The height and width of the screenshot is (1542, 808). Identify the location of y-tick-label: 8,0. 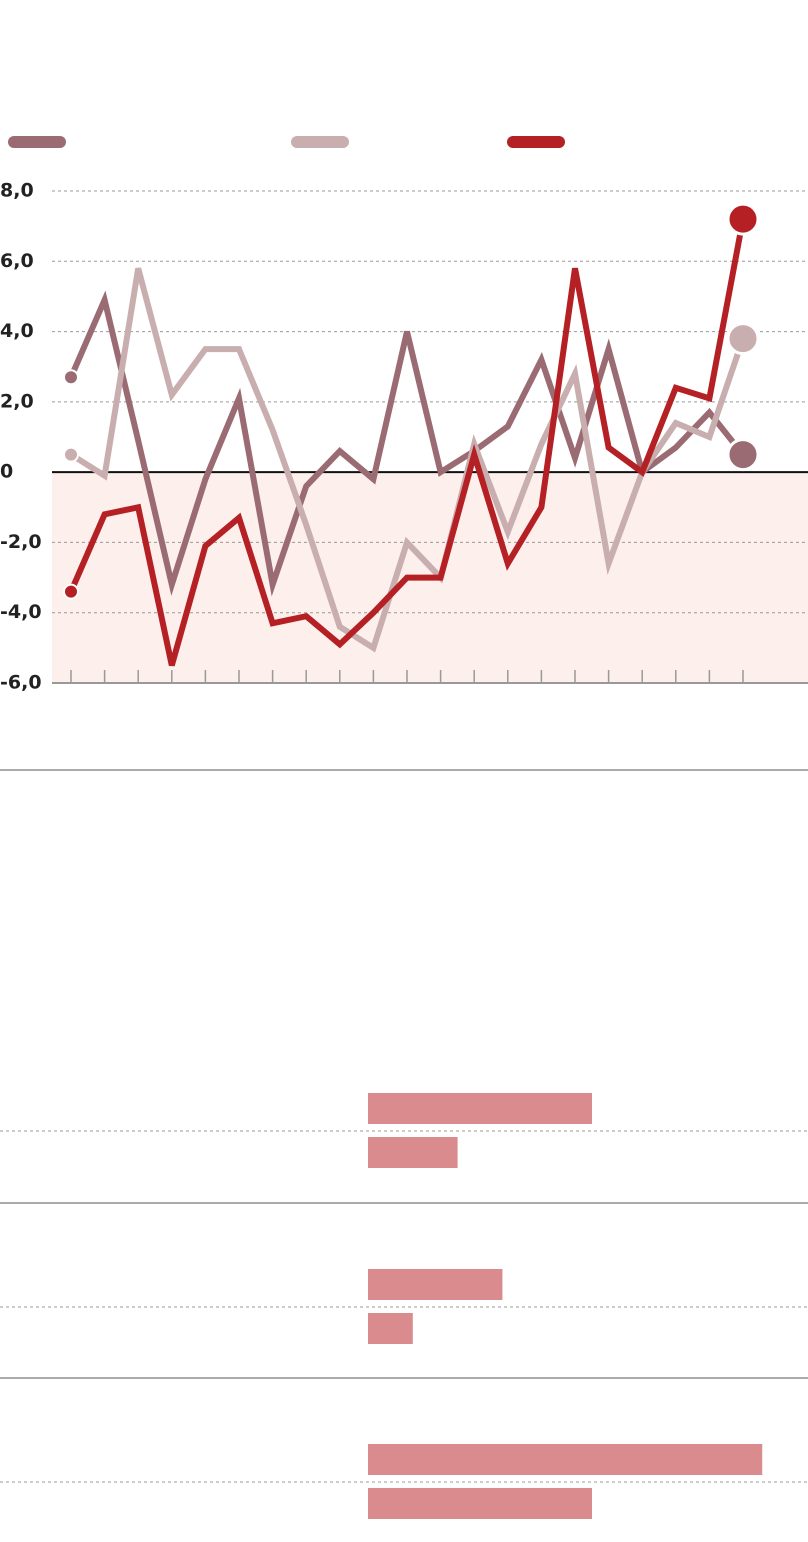
(17, 191).